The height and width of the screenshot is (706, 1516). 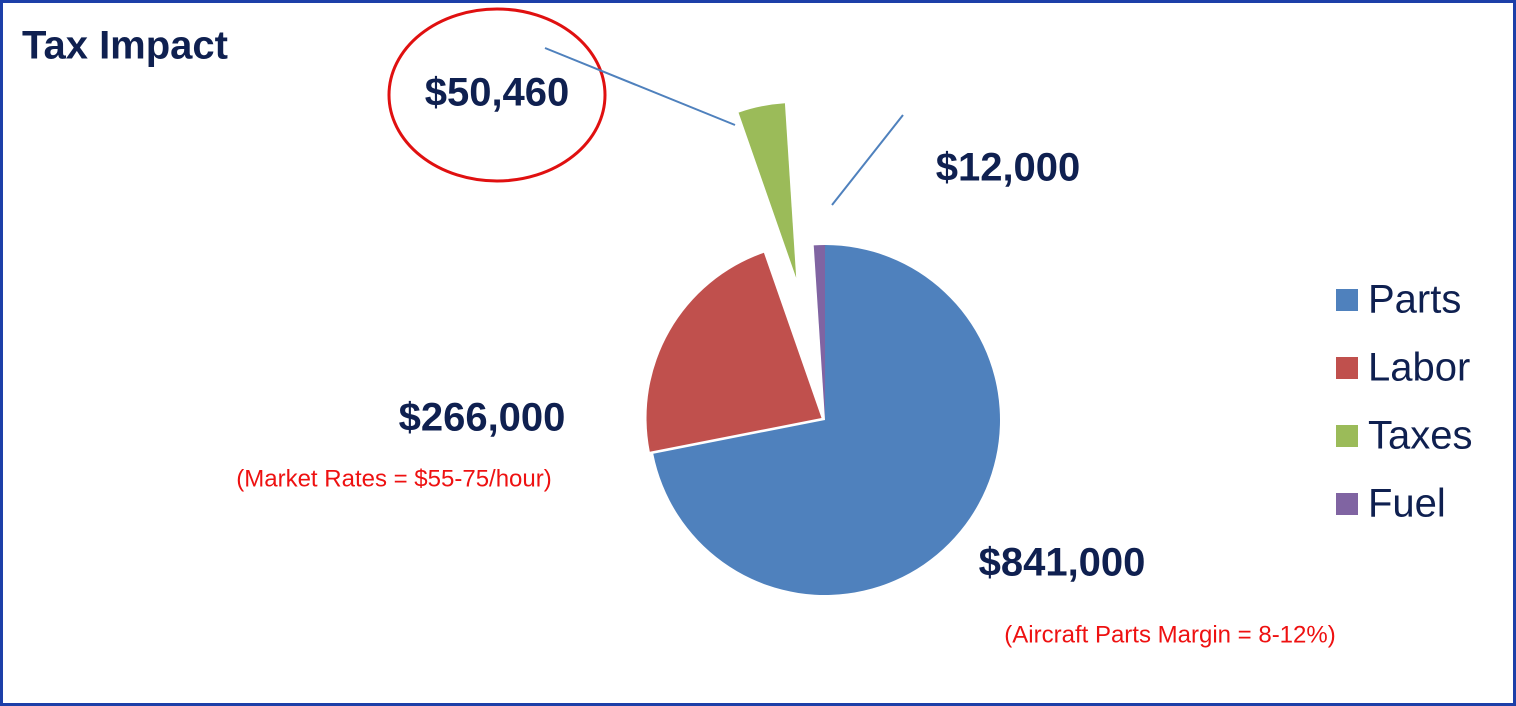 I want to click on annotation: (Aircraft Parts Margin = 8-12%), so click(x=1169, y=634).